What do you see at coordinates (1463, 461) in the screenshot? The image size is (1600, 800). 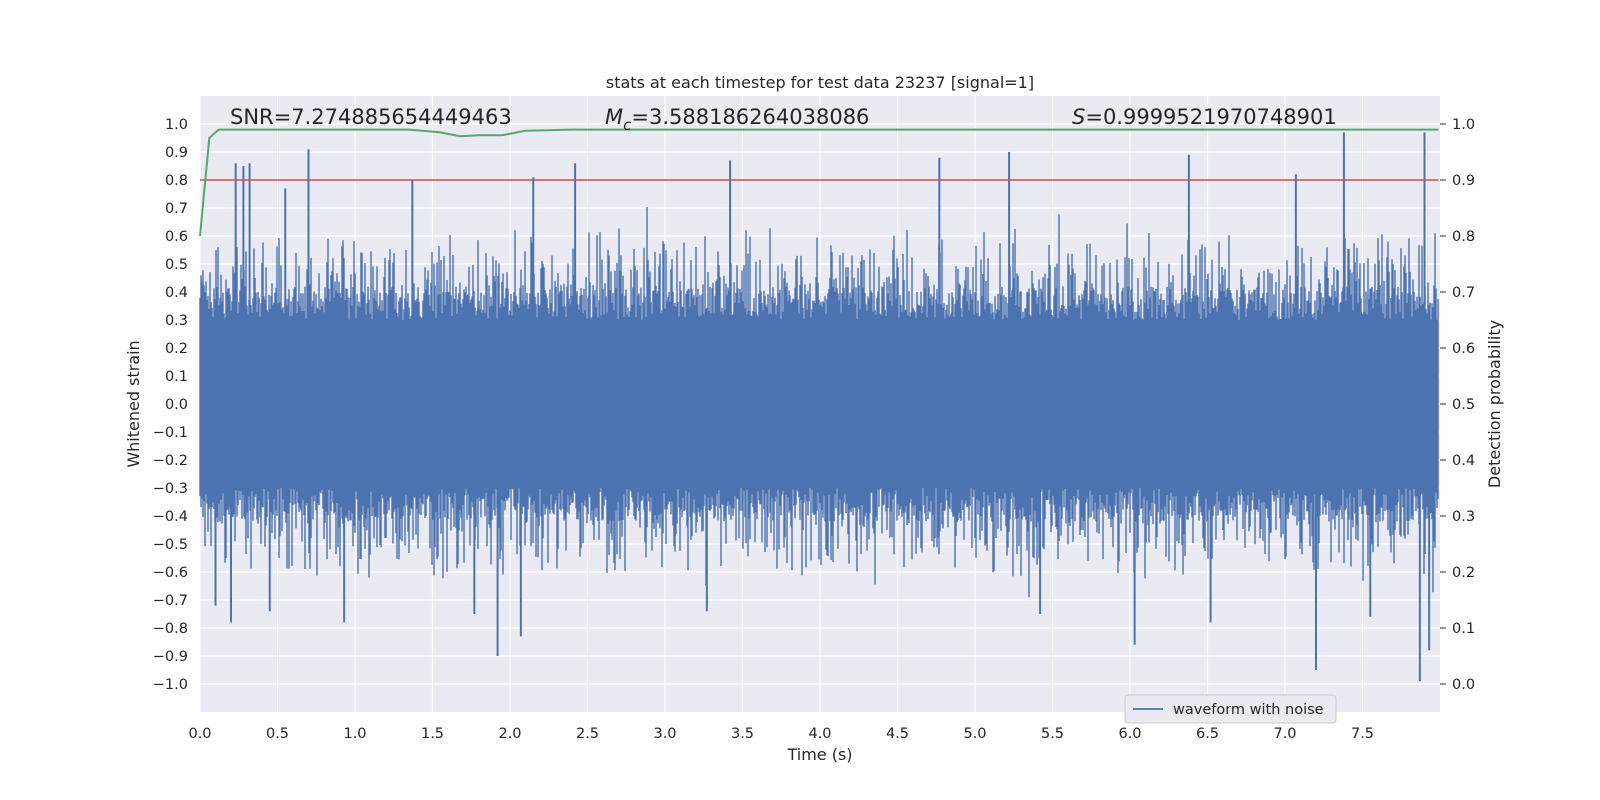 I see `y2-tick-label: 0.4` at bounding box center [1463, 461].